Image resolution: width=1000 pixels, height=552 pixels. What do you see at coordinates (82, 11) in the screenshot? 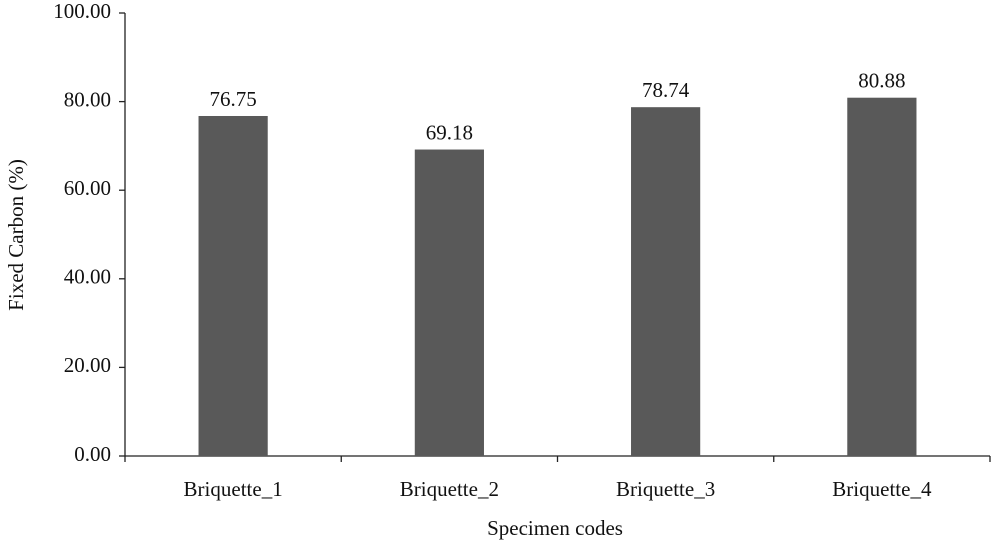
I see `y-tick-label: 100.00` at bounding box center [82, 11].